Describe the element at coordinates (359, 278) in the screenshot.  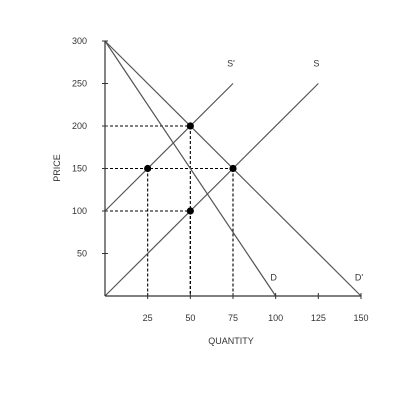
I see `curve-label: D'` at that location.